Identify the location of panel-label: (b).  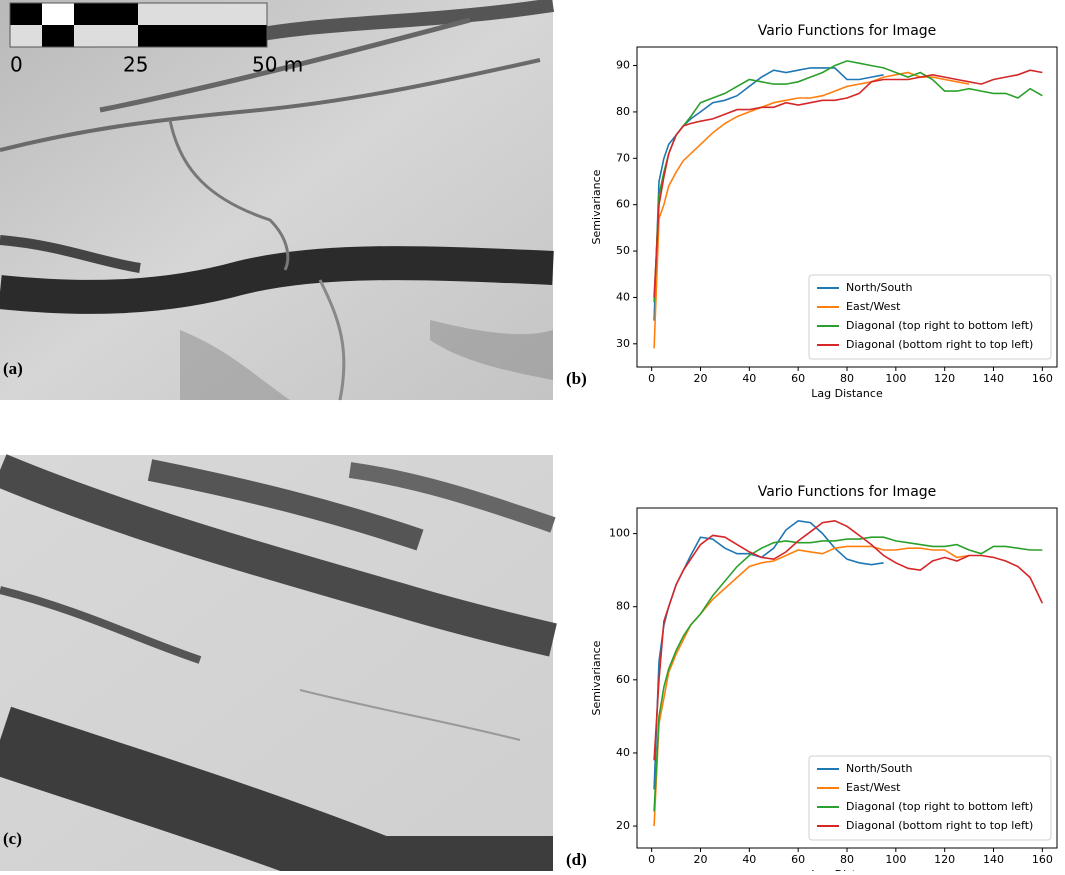
(576, 378).